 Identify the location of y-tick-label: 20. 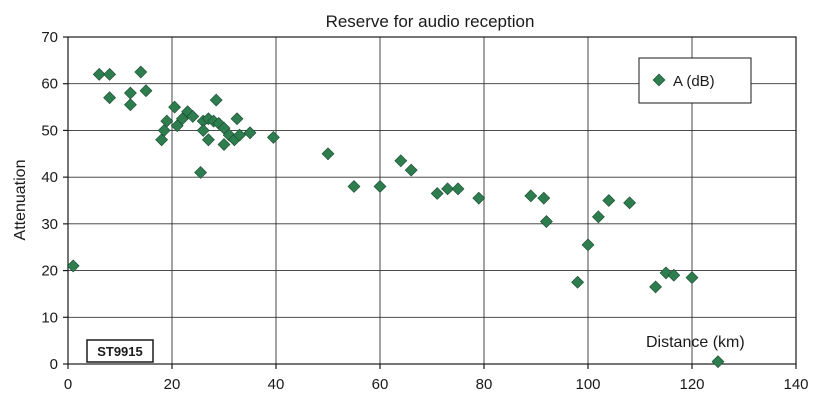
(49, 271).